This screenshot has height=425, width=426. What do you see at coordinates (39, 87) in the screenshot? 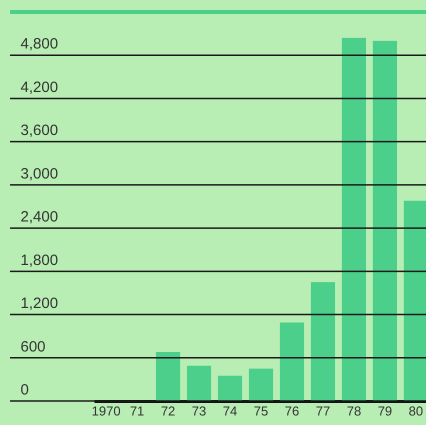
I see `y-tick-label: 4,200` at bounding box center [39, 87].